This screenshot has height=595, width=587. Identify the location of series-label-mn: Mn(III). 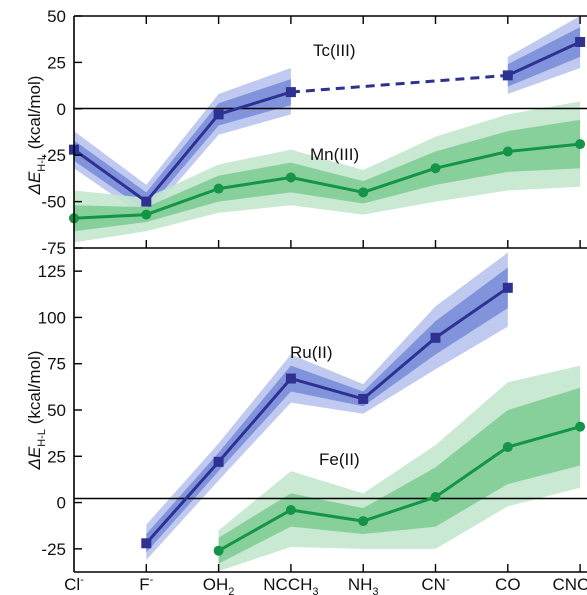
(334, 154).